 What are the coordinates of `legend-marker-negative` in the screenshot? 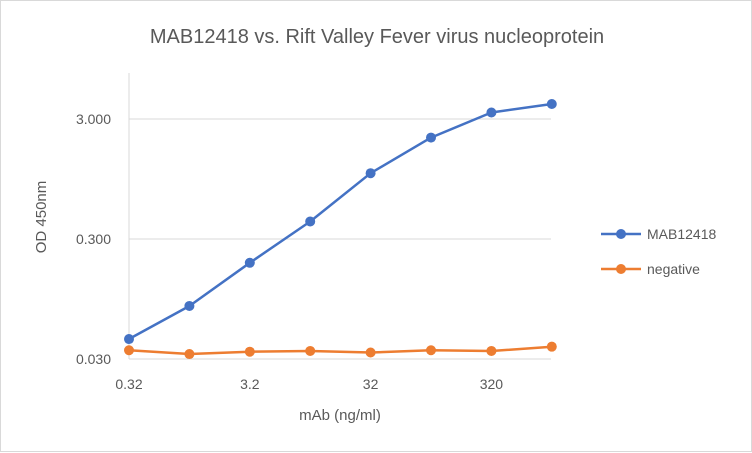 It's located at (621, 269).